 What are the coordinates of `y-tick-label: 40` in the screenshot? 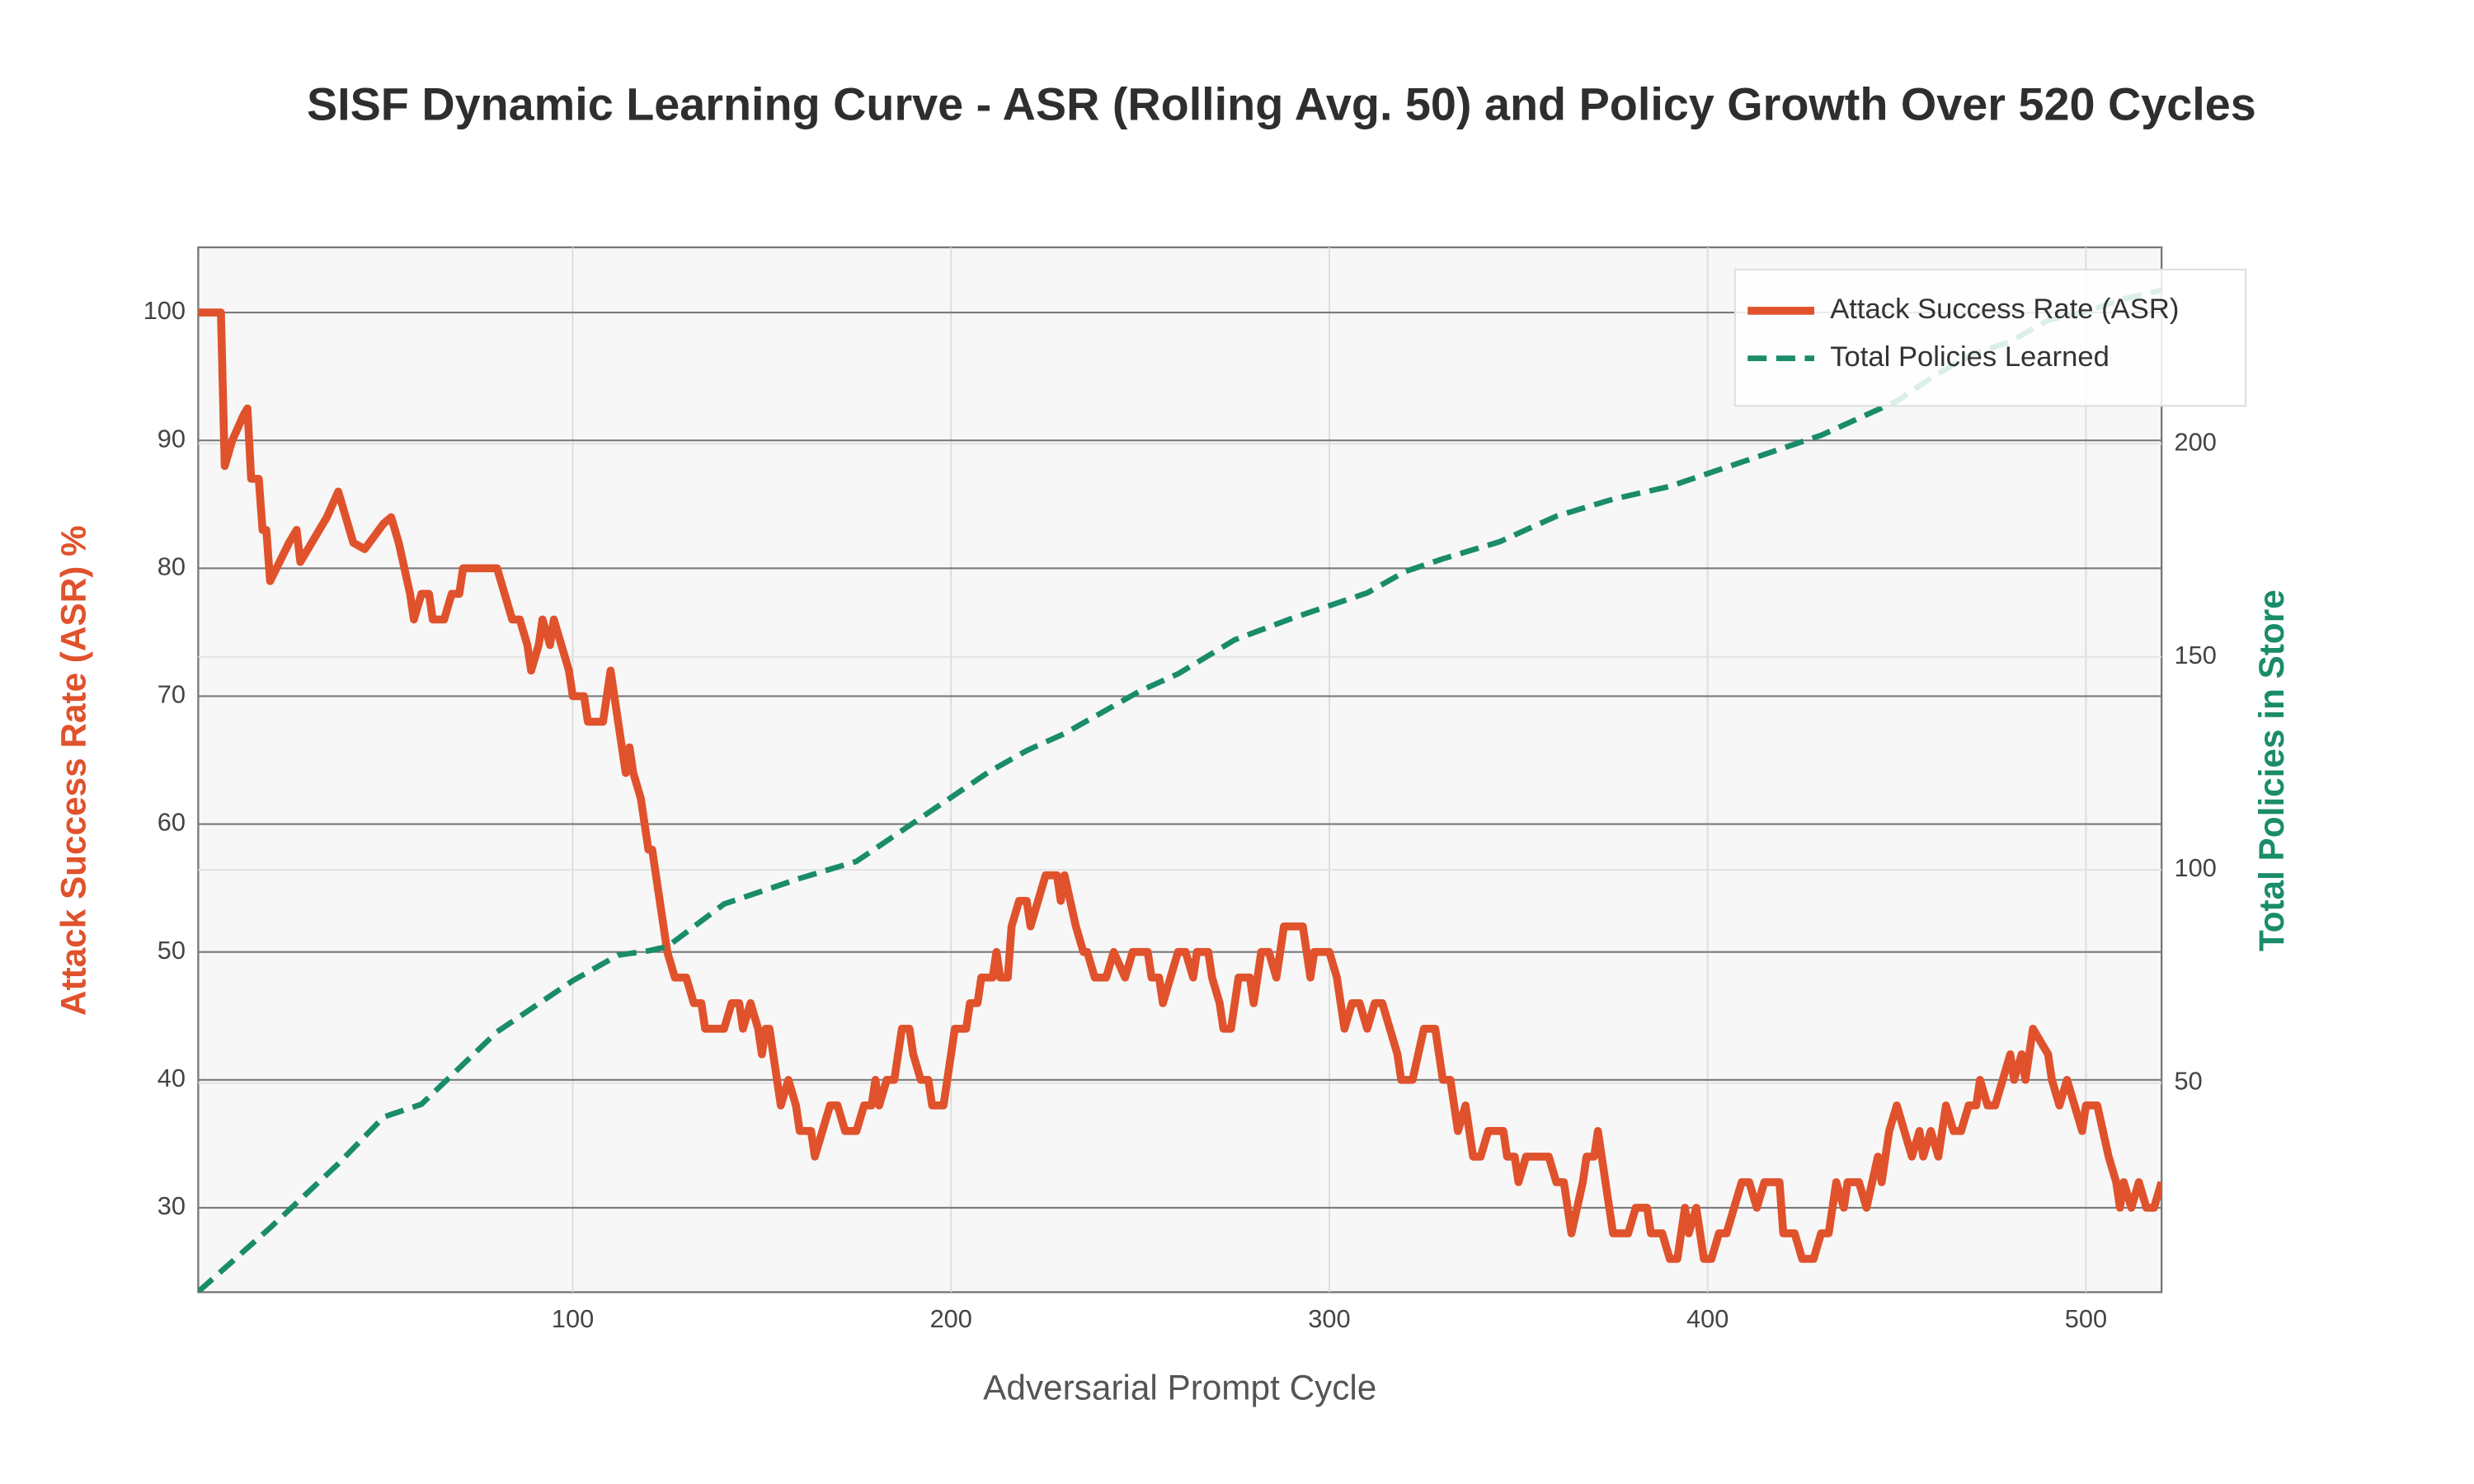 It's located at (172, 1078).